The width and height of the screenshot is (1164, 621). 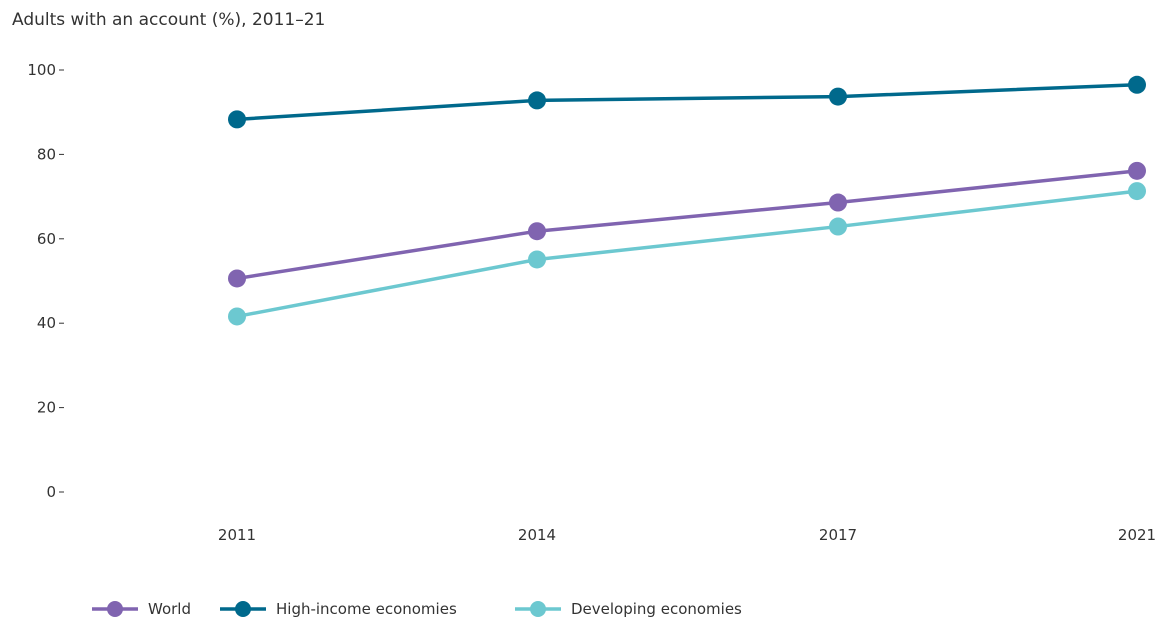 What do you see at coordinates (46, 154) in the screenshot?
I see `y-tick-label: 80` at bounding box center [46, 154].